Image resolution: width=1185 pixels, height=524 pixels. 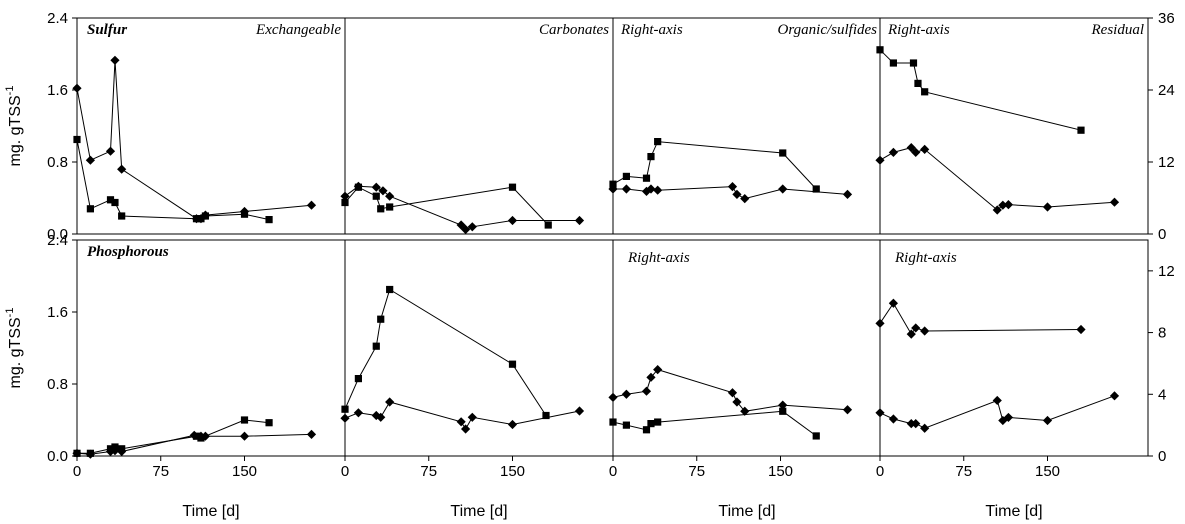 What do you see at coordinates (479, 126) in the screenshot?
I see `panel-frame-r0-c1` at bounding box center [479, 126].